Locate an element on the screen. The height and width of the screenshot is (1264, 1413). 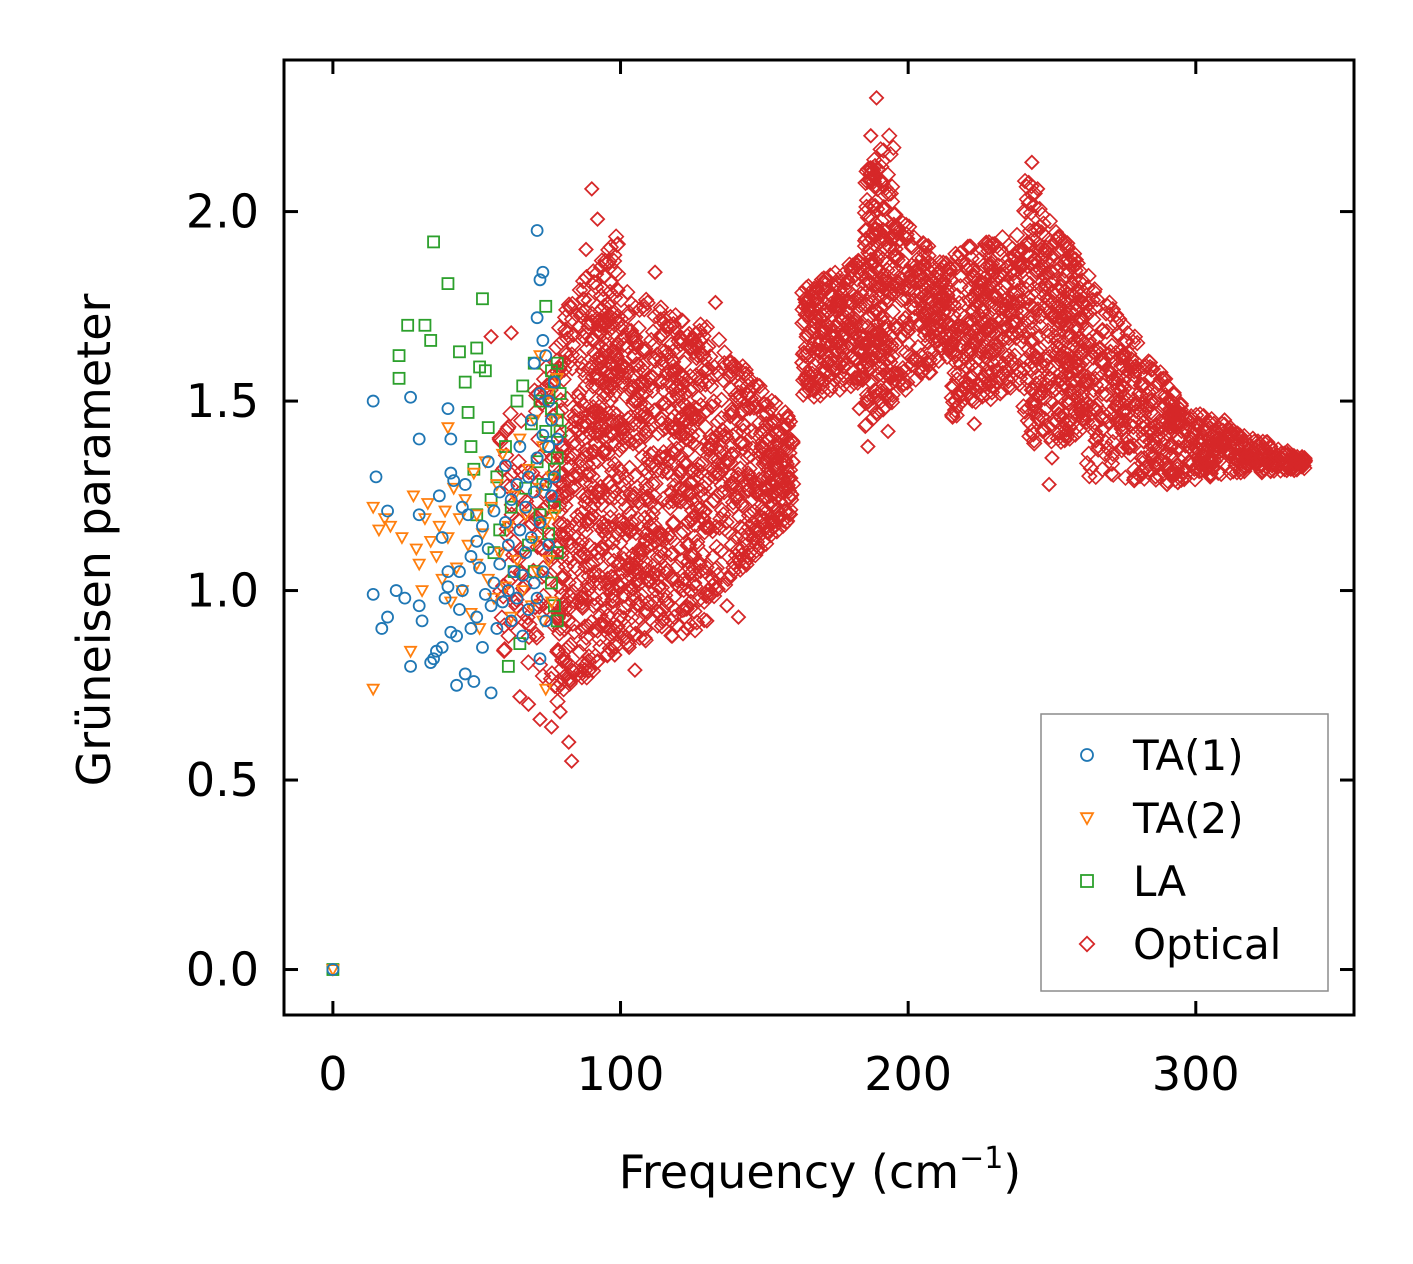
x-tick-label: 0 is located at coordinates (332, 1074).